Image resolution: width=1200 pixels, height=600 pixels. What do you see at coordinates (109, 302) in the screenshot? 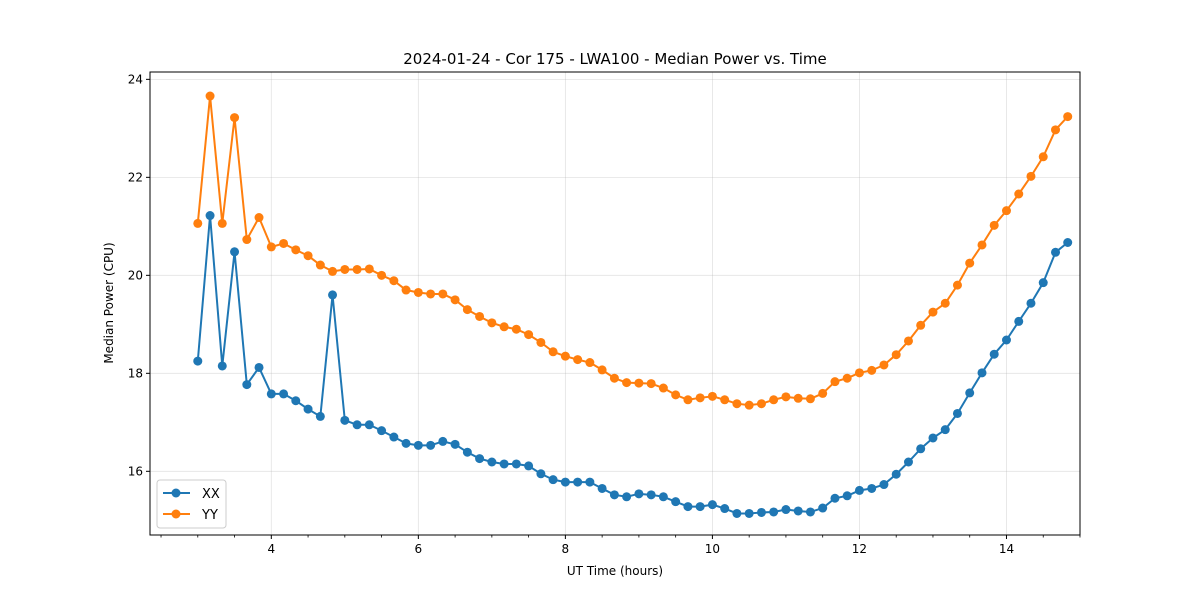
I see `y-axis-label: Median Power (CPU)` at bounding box center [109, 302].